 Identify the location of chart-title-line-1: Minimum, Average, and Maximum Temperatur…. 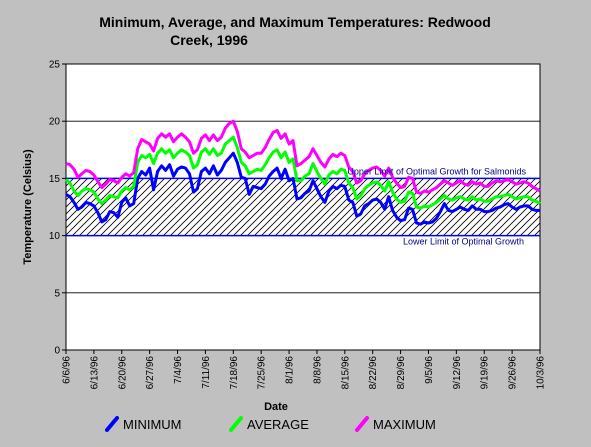
(295, 22).